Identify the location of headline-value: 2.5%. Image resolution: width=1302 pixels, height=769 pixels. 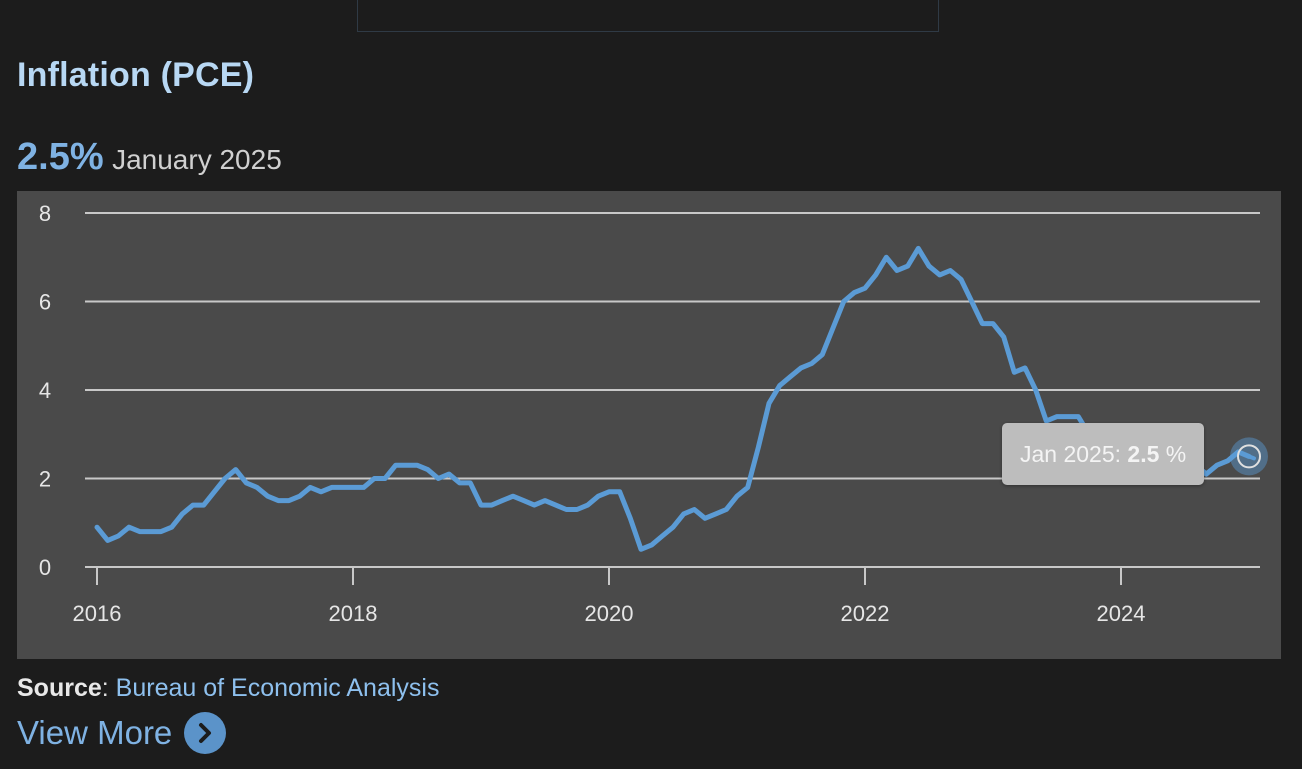
(60, 157).